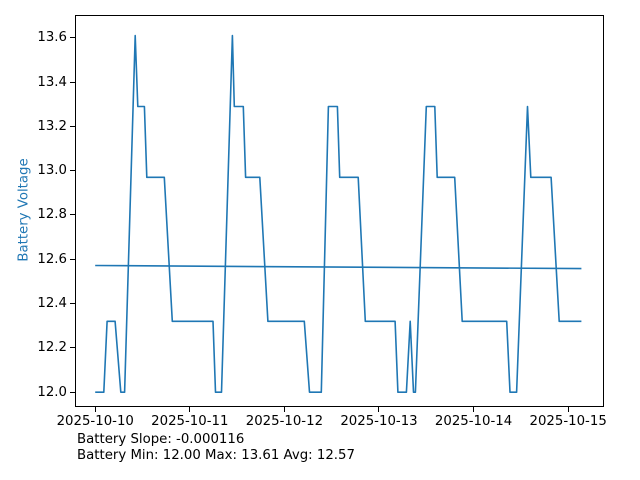 The image size is (640, 480). Describe the element at coordinates (161, 439) in the screenshot. I see `slope-text: Battery Slope: -0.000116` at that location.